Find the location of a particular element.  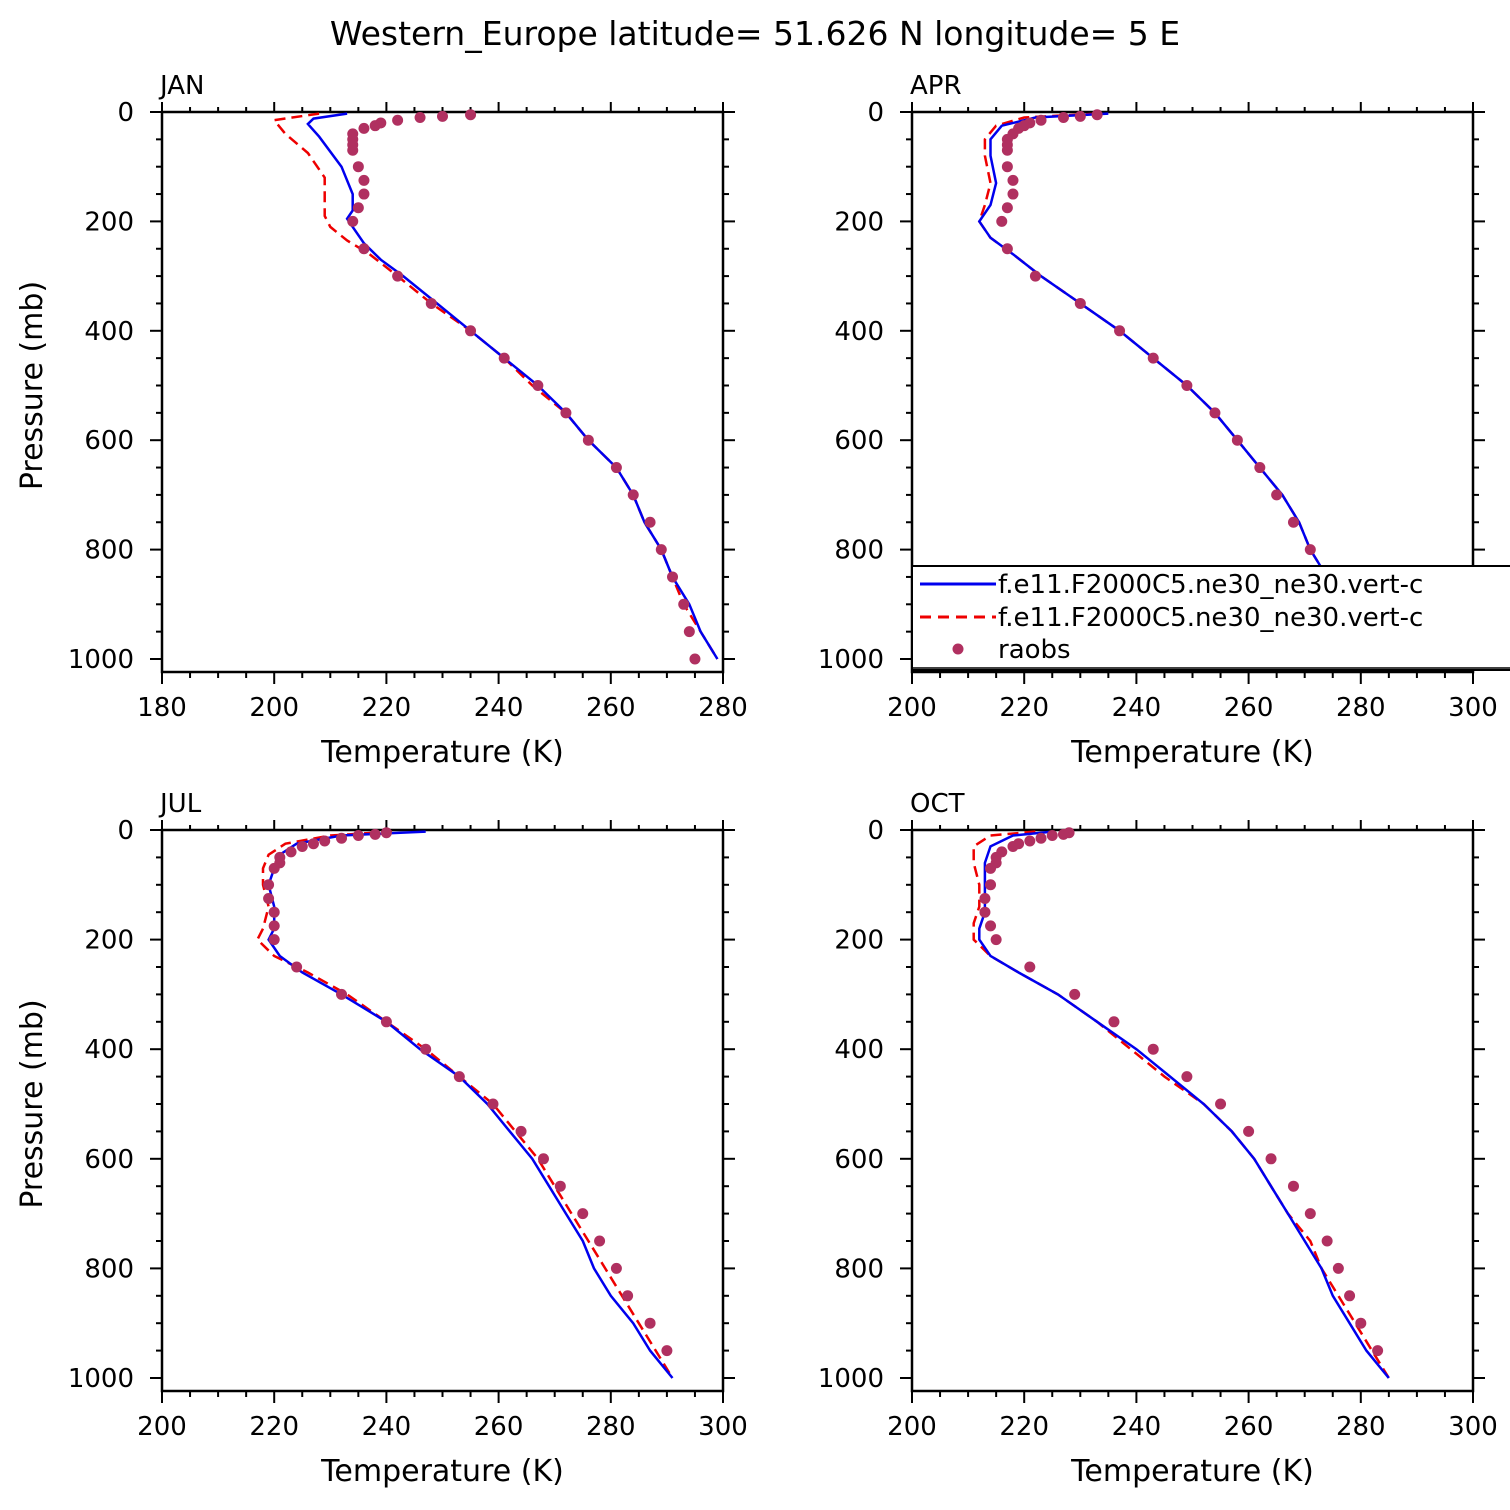

jan-panel-title: JAN is located at coordinates (181, 86).